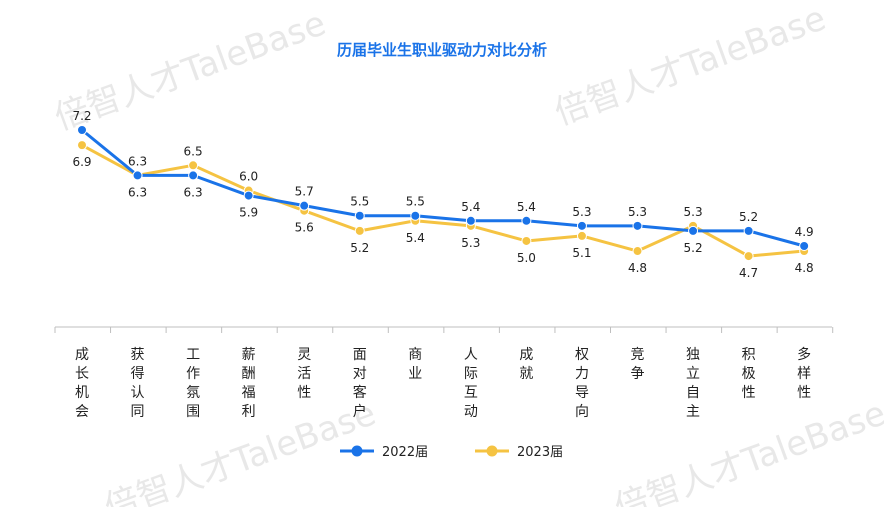 This screenshot has width=884, height=507. What do you see at coordinates (193, 151) in the screenshot?
I see `data-label: 6.5` at bounding box center [193, 151].